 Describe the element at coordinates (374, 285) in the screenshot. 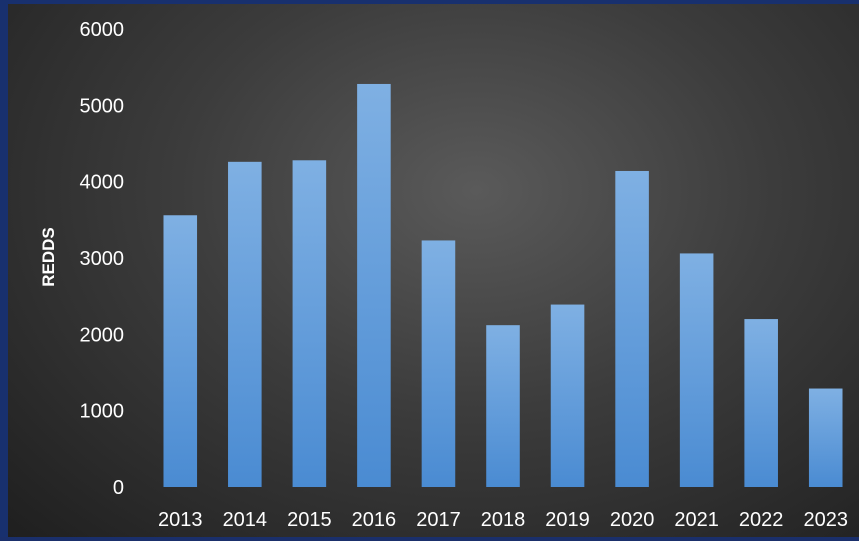

I see `bar-2016` at that location.